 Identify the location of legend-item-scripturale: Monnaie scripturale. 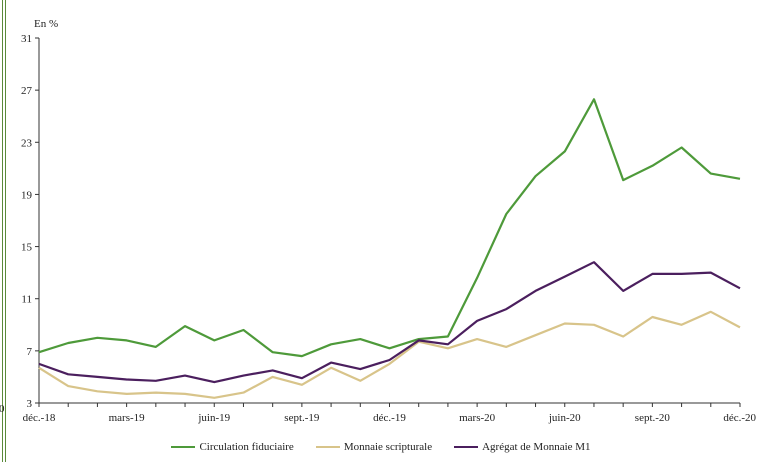
(374, 447).